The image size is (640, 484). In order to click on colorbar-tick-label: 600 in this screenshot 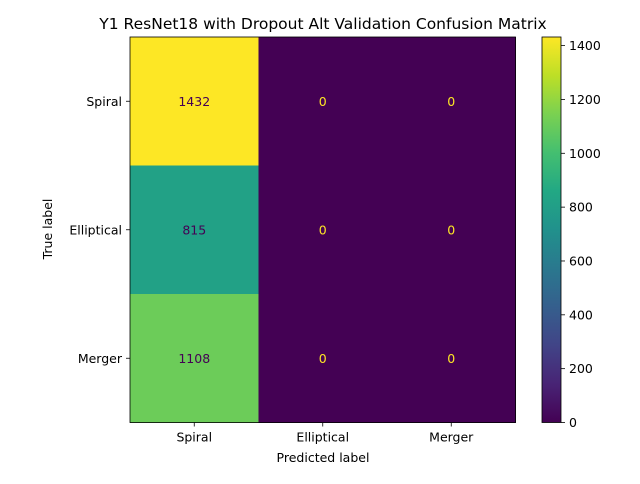, I will do `click(581, 260)`.